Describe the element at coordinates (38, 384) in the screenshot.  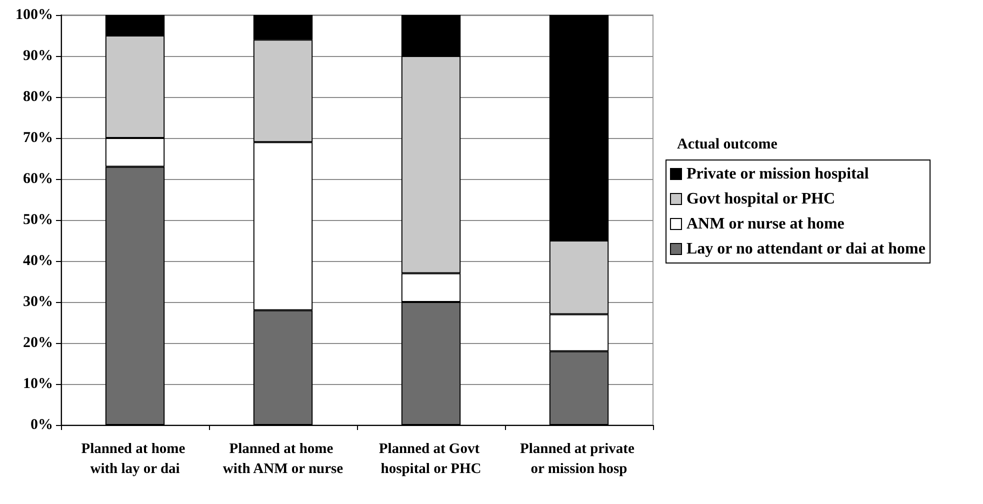
I see `y-tick-label: 10%` at that location.